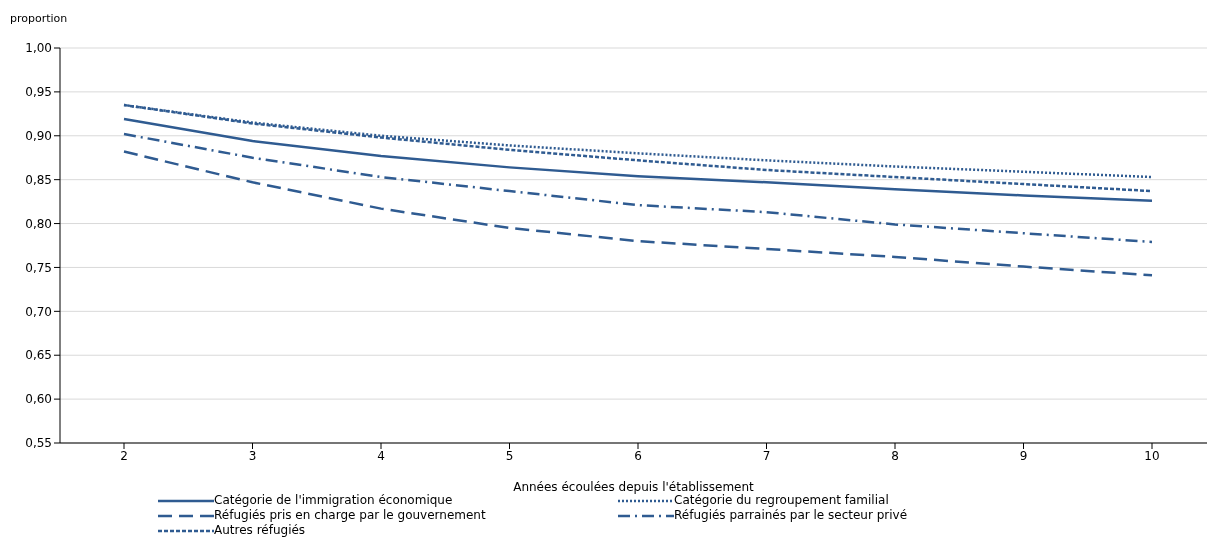 The width and height of the screenshot is (1215, 552). What do you see at coordinates (791, 515) in the screenshot?
I see `legend-label: Réfugiés parrainés par le secteur privé` at bounding box center [791, 515].